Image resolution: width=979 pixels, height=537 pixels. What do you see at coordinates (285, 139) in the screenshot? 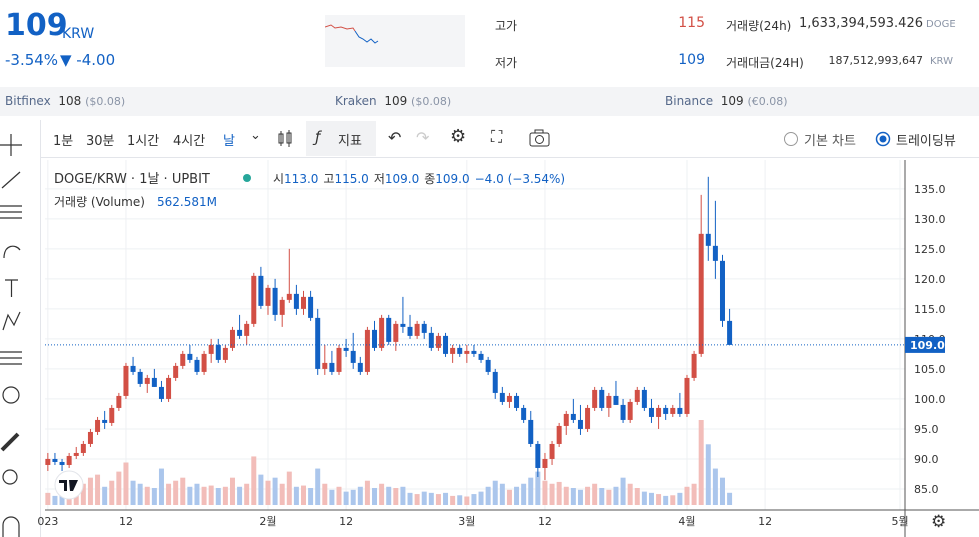
I see `candle-type-button` at bounding box center [285, 139].